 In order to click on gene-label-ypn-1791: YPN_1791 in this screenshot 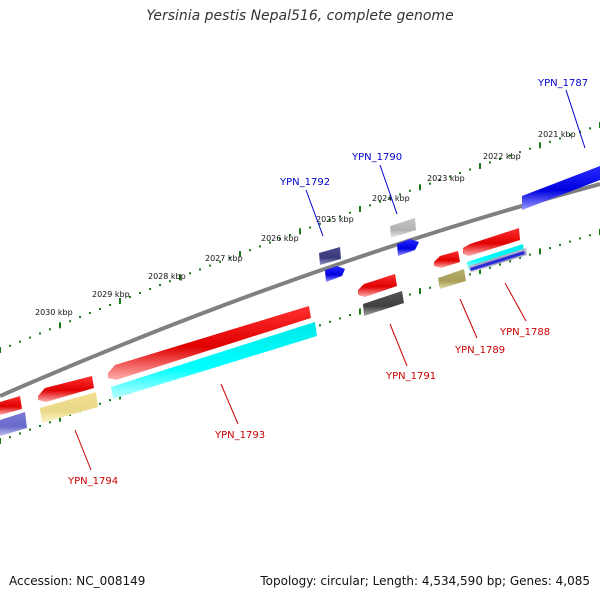, I will do `click(410, 376)`.